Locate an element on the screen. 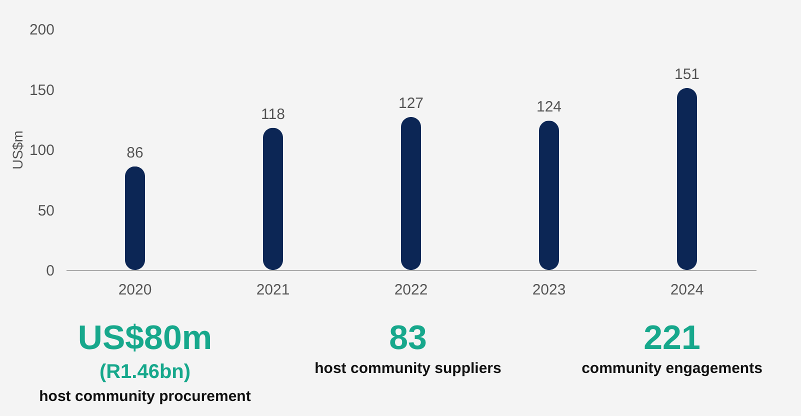  x-tick-label: 2020 is located at coordinates (135, 290).